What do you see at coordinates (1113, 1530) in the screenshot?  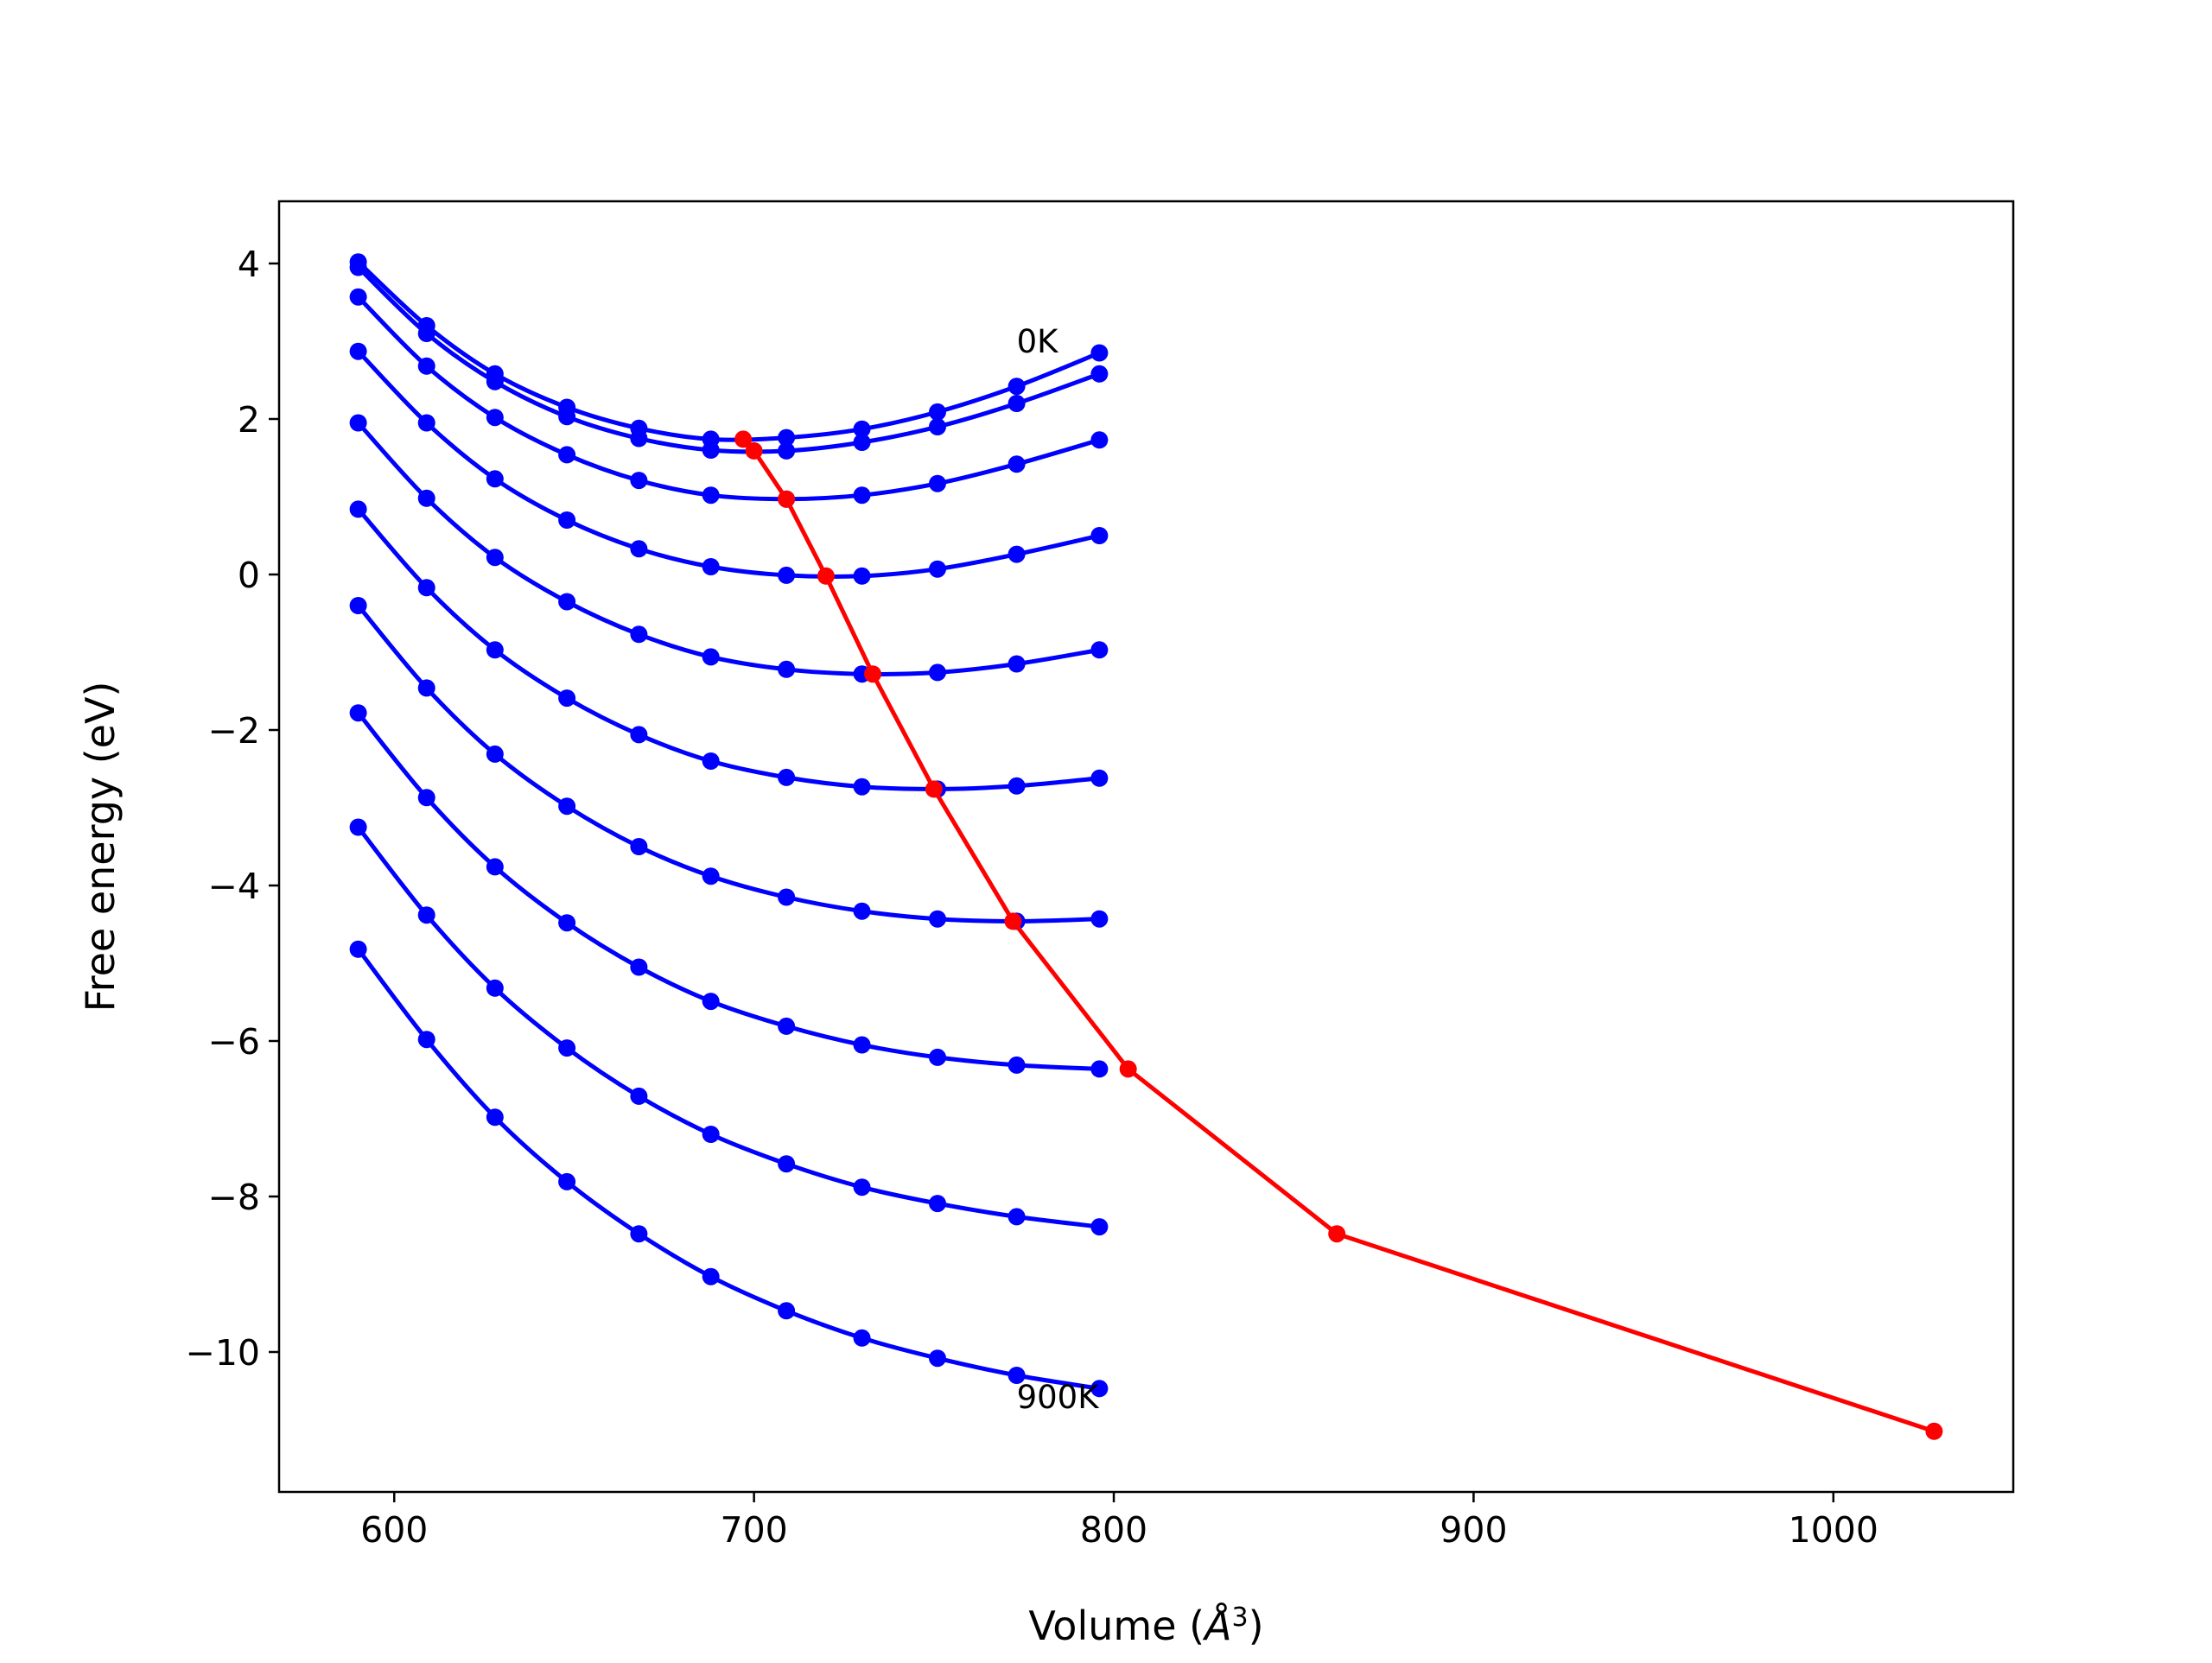 I see `x-tick-label: 800` at bounding box center [1113, 1530].